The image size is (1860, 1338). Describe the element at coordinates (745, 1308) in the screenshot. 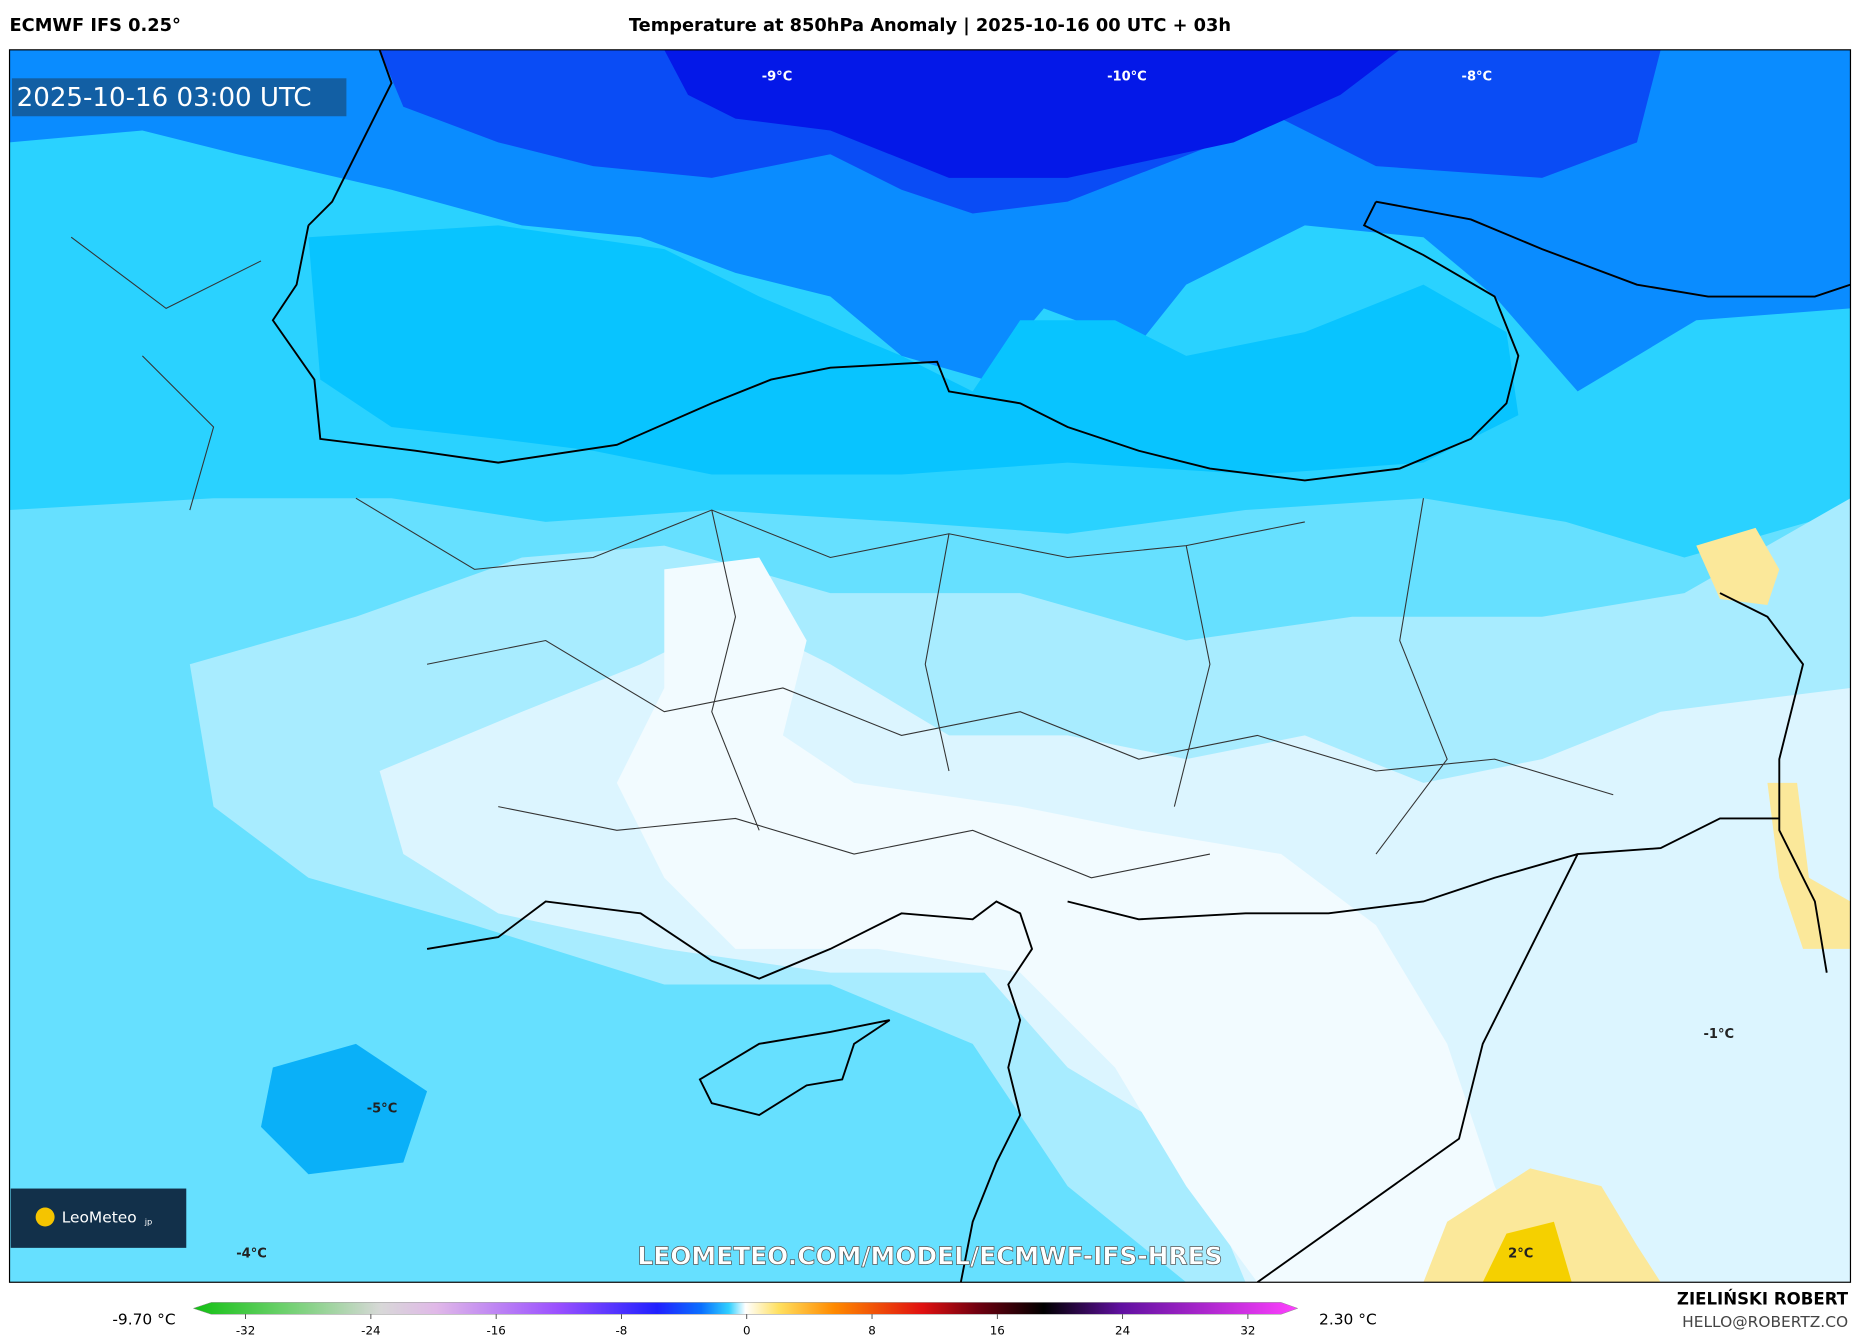

I see `colorbar` at that location.